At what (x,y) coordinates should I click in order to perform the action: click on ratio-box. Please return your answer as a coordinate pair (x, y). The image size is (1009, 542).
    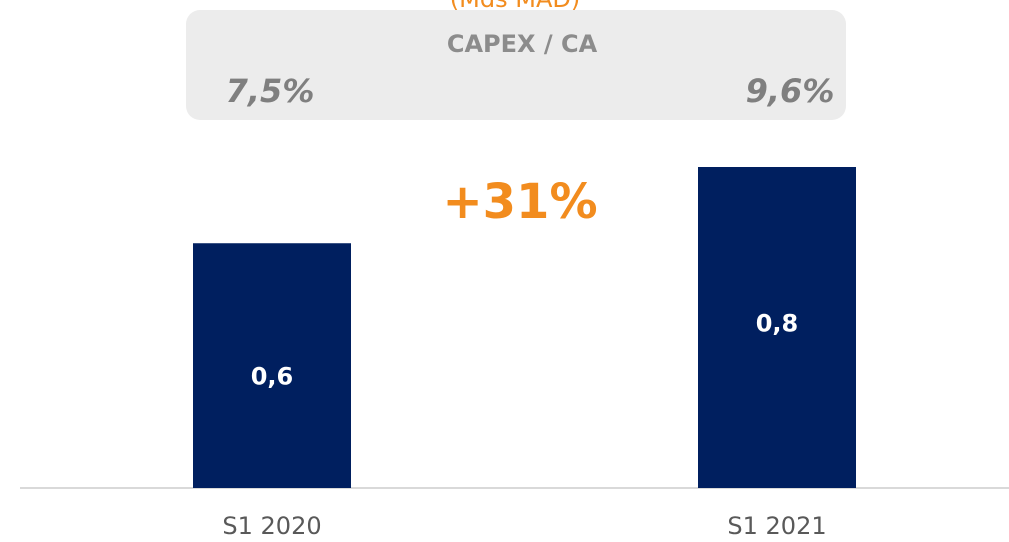
    Looking at the image, I should click on (516, 65).